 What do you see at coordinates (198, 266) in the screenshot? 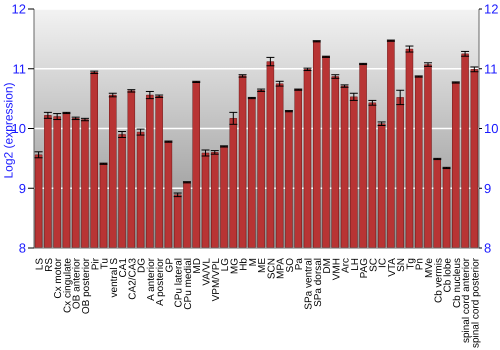
I see `x-tick-label: MD` at bounding box center [198, 266].